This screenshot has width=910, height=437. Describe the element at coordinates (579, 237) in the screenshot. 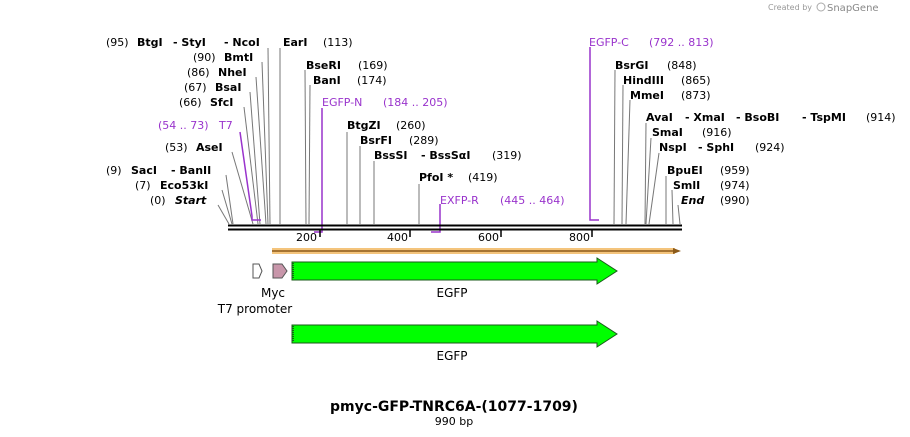

I see `tick-label-800: 800` at that location.